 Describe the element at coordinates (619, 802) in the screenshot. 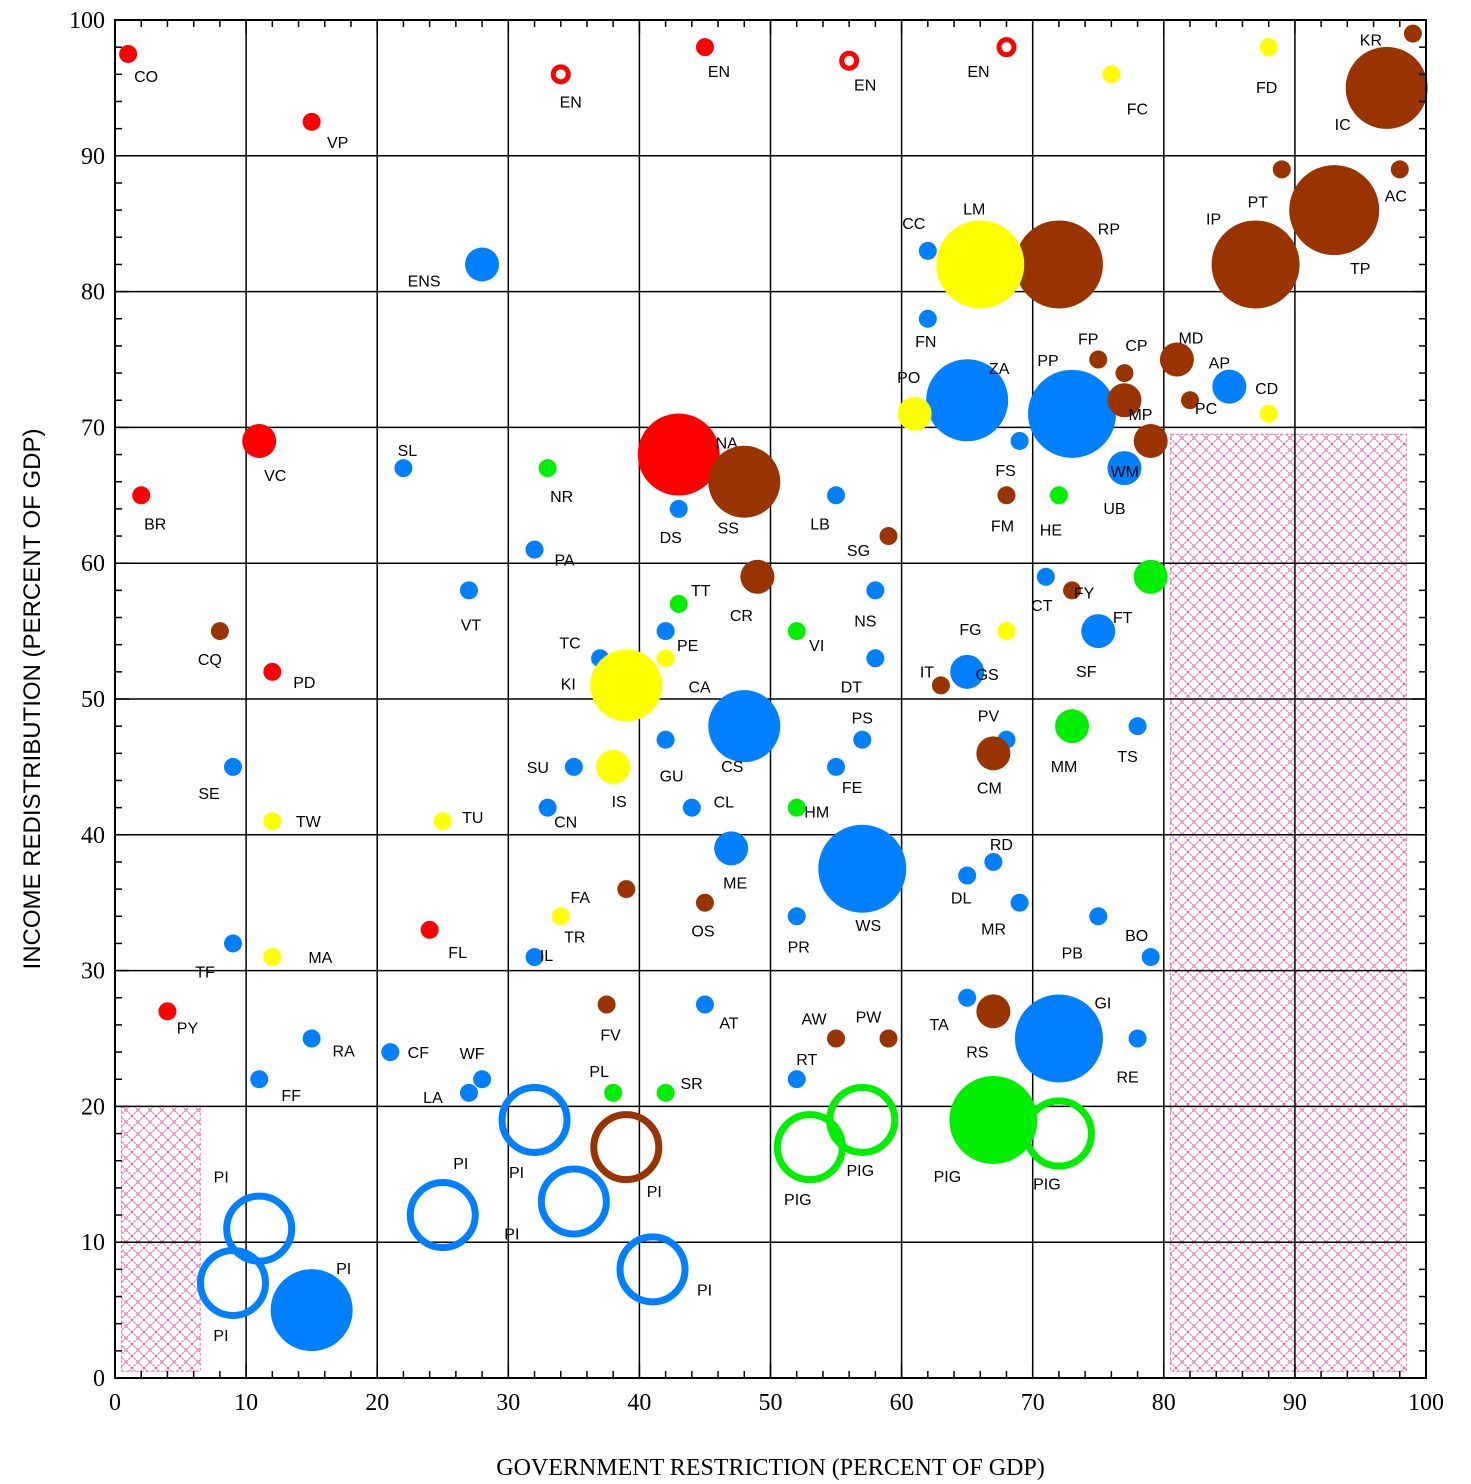

I see `point-label: IS` at that location.